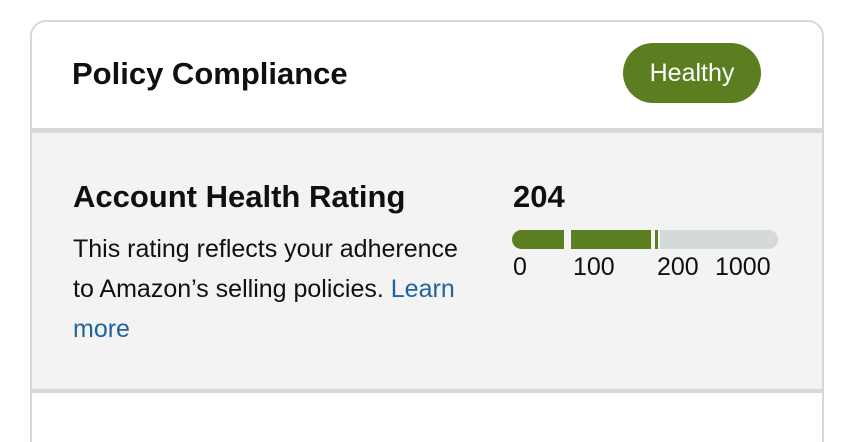 This screenshot has width=864, height=442. I want to click on card-title: Policy Compliance, so click(210, 73).